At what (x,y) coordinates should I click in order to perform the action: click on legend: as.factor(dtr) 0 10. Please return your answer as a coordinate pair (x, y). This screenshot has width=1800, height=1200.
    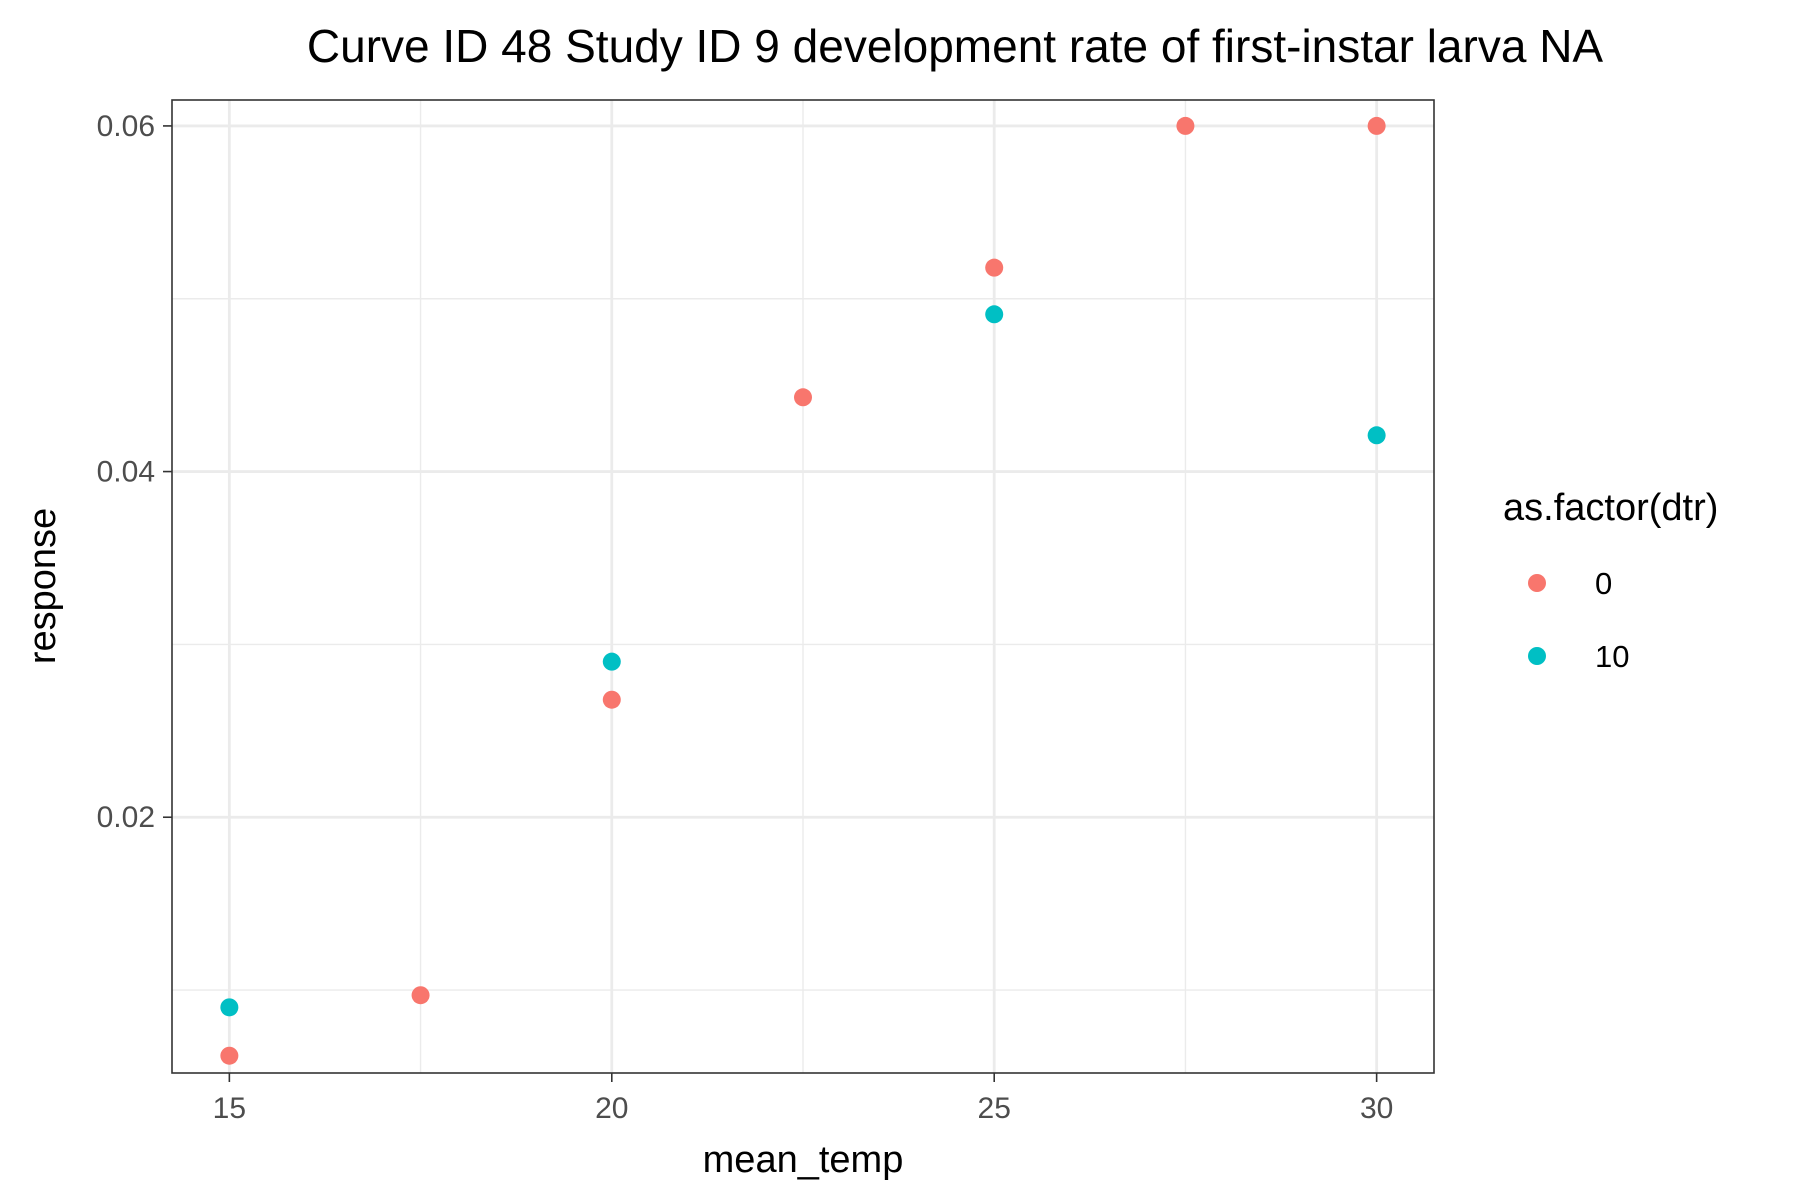
    Looking at the image, I should click on (1610, 580).